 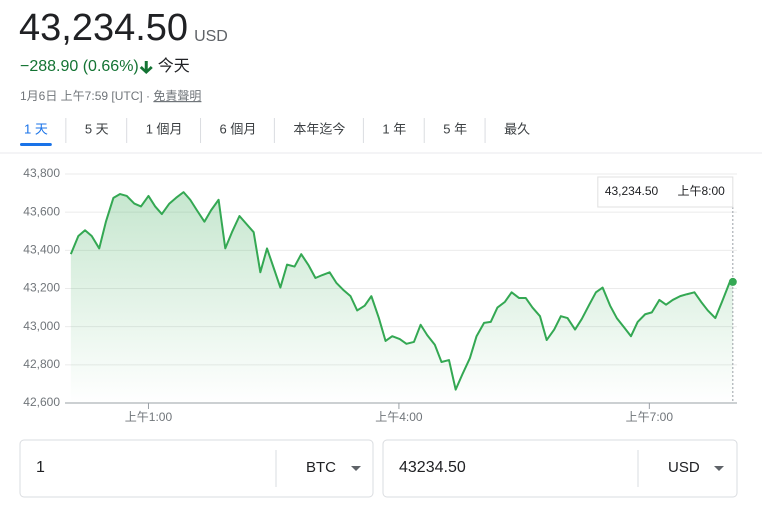 I want to click on y-tick-label: 43,600, so click(x=41, y=211).